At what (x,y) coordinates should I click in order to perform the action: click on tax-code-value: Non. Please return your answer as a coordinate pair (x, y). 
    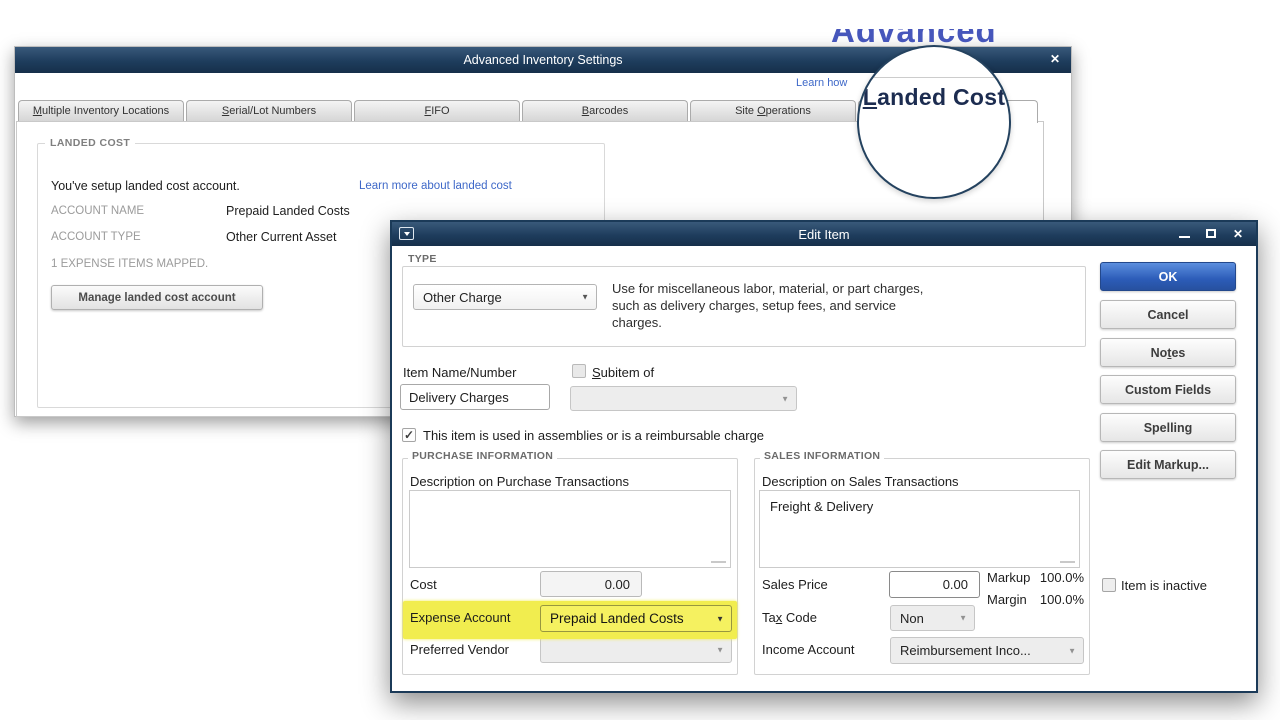
    Looking at the image, I should click on (912, 618).